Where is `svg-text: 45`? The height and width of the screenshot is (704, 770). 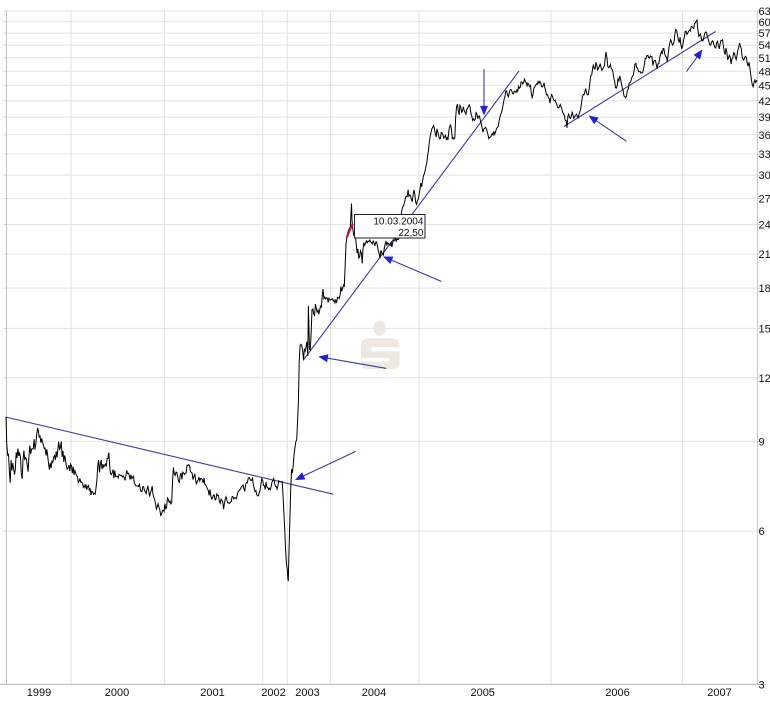
svg-text: 45 is located at coordinates (764, 87).